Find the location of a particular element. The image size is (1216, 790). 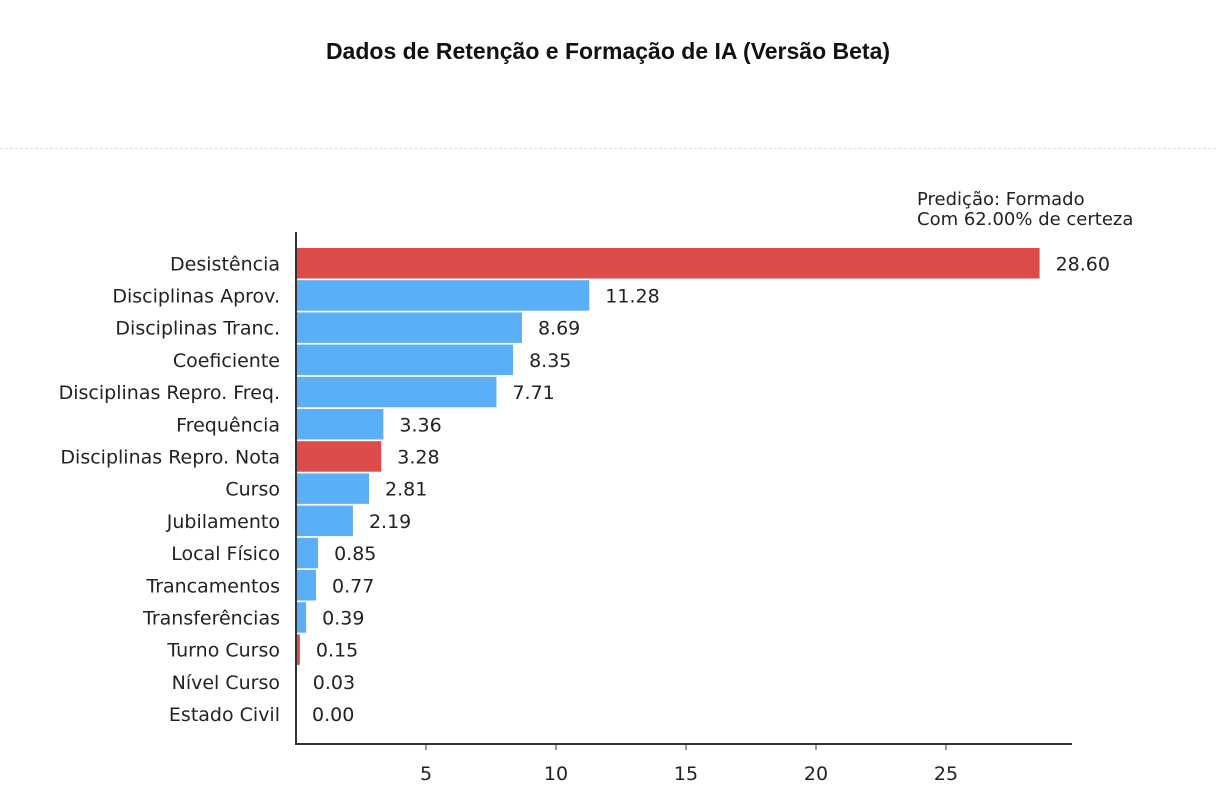

value-label: 3.36 is located at coordinates (420, 425).